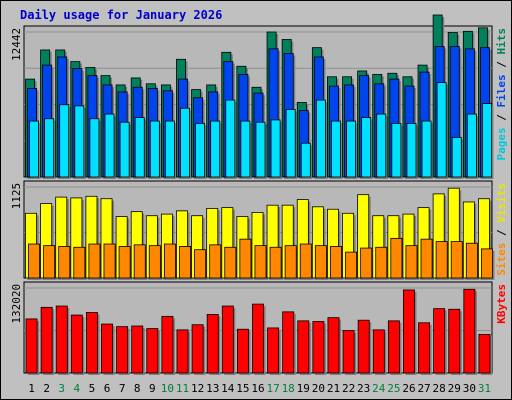  Describe the element at coordinates (16, 196) in the screenshot. I see `y-max-label: 1125` at that location.